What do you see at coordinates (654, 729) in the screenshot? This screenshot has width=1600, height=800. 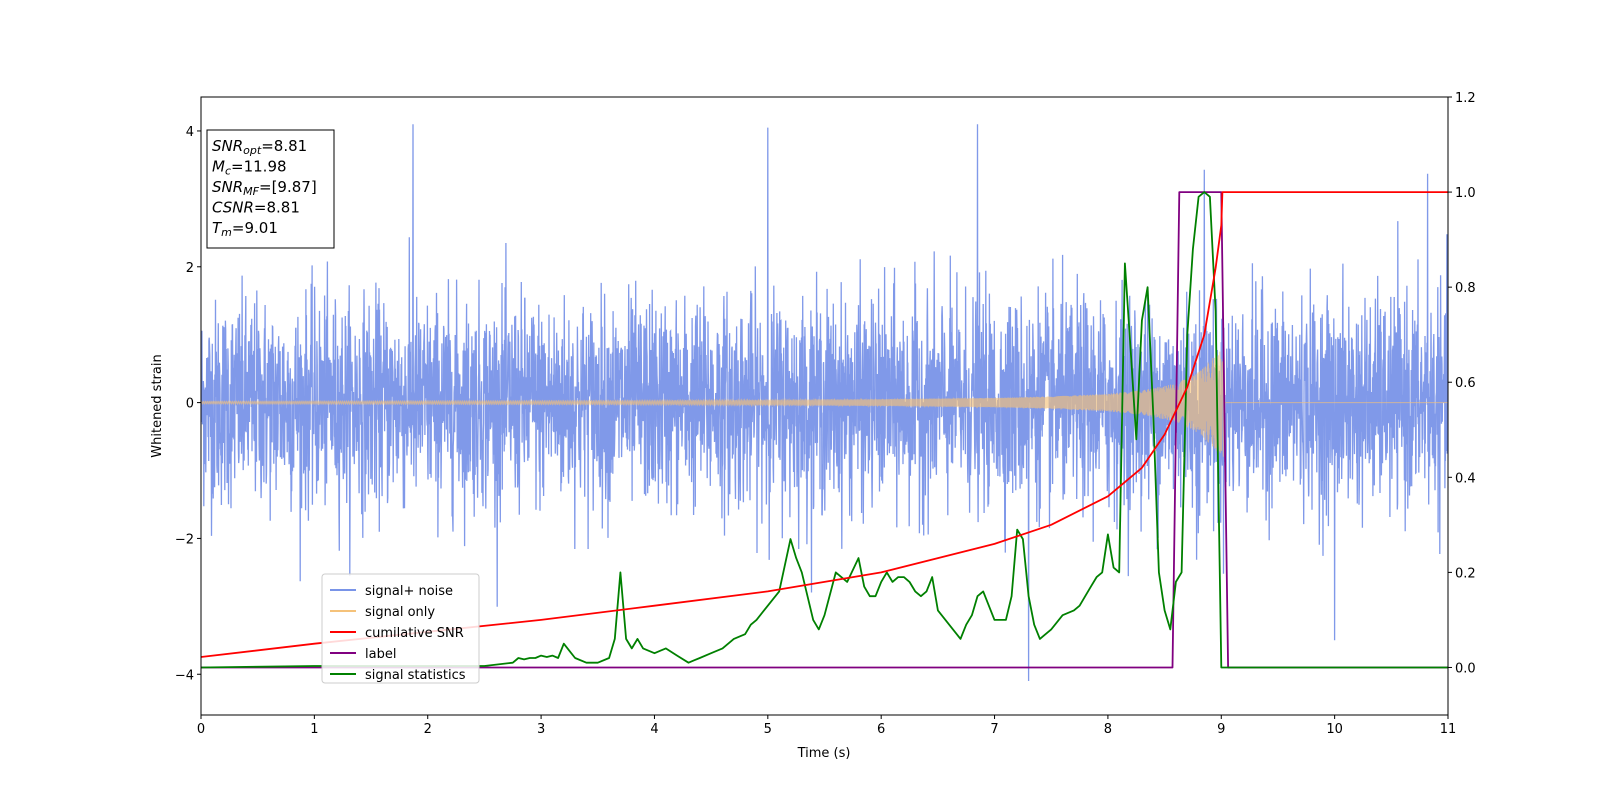 I see `x-tick-label: 4` at bounding box center [654, 729].